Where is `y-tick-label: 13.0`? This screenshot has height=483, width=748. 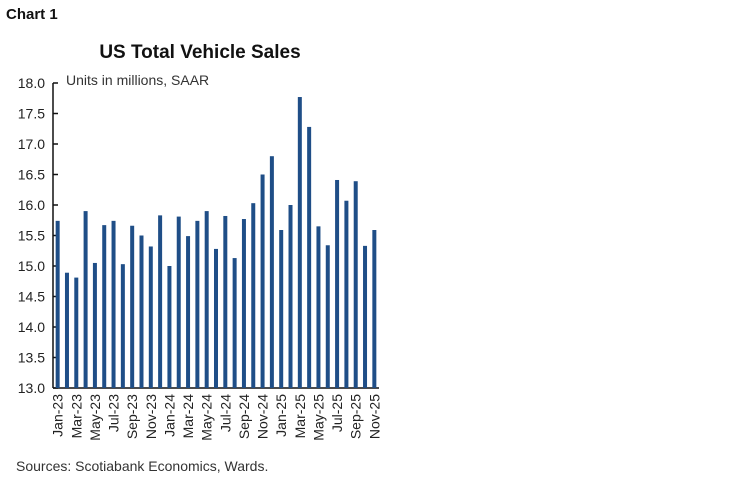
y-tick-label: 13.0 is located at coordinates (31, 388).